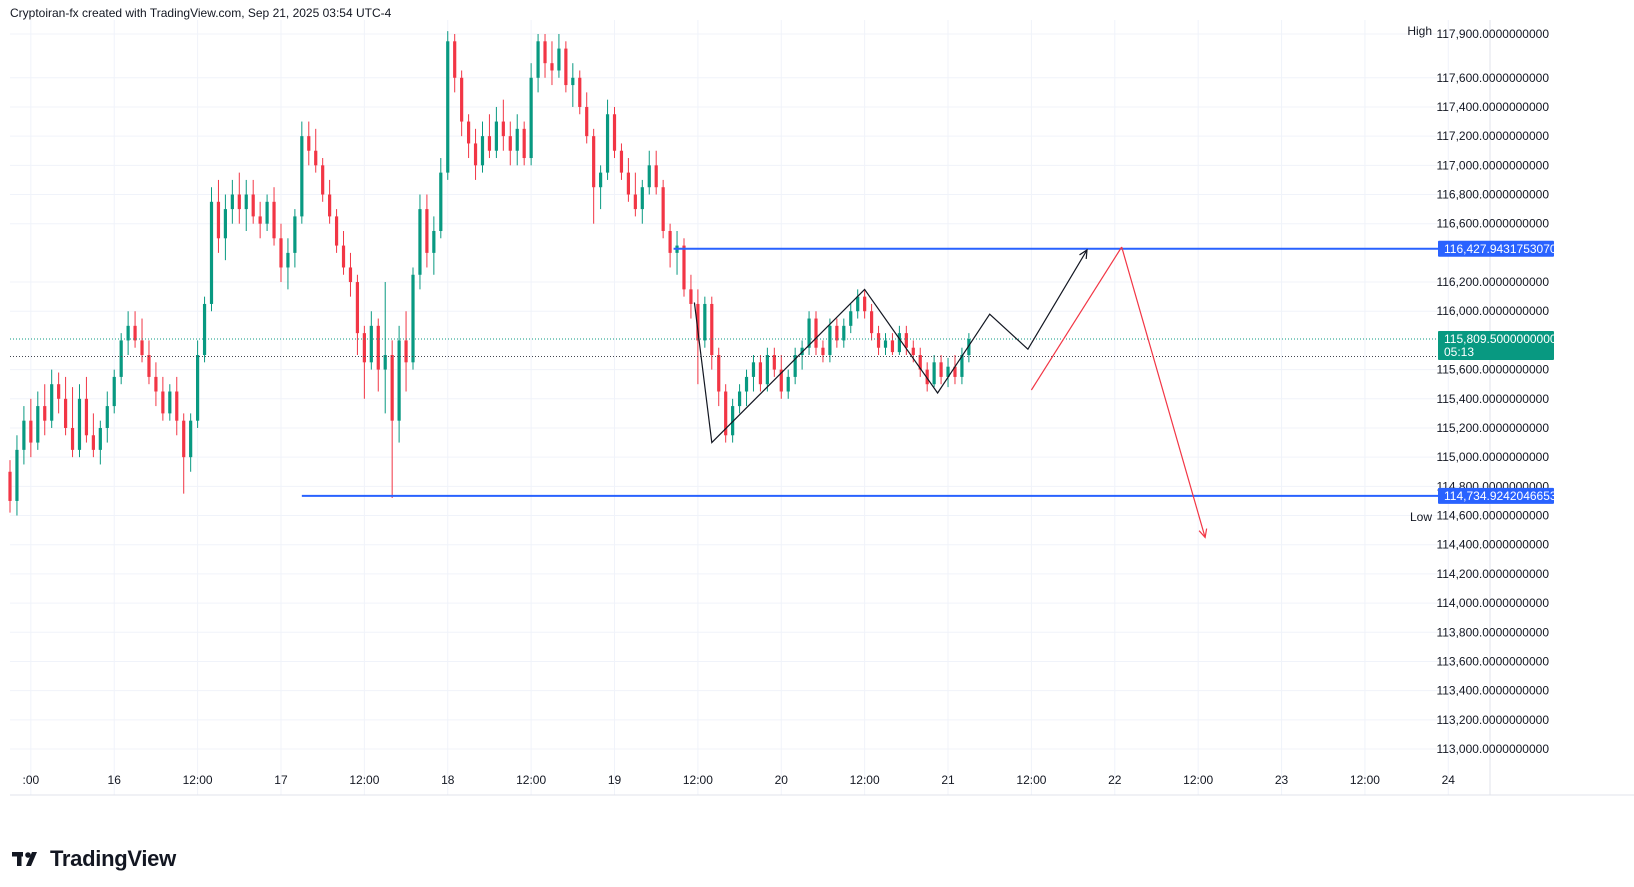 This screenshot has height=887, width=1634. I want to click on time-tick-label: 20, so click(782, 780).